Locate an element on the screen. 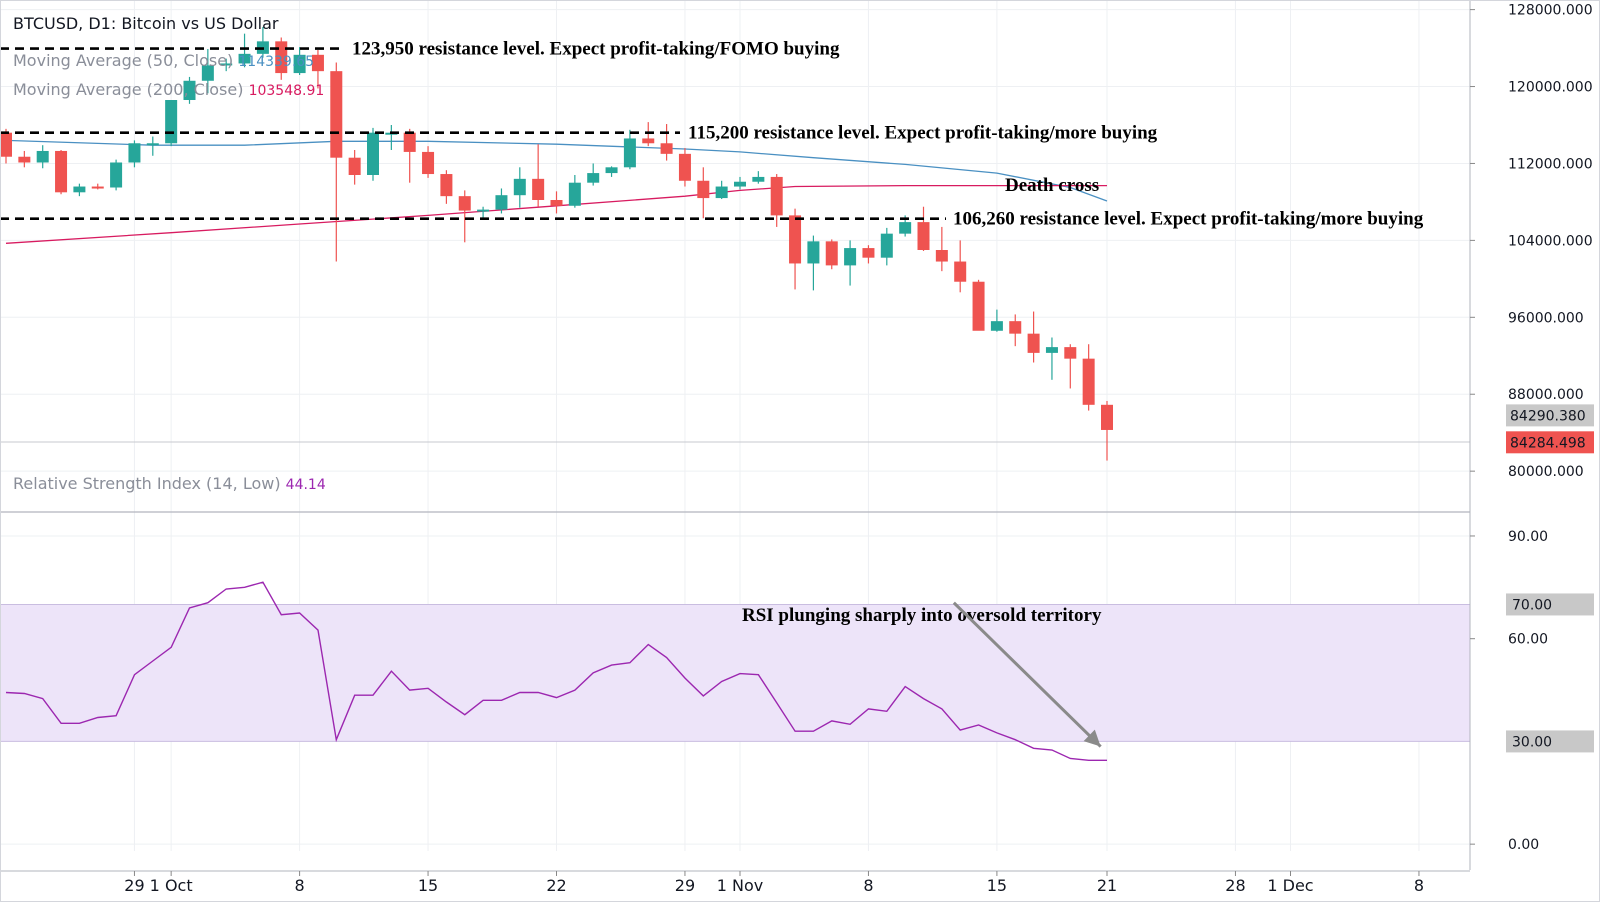  rsi-band-fill is located at coordinates (735, 673).